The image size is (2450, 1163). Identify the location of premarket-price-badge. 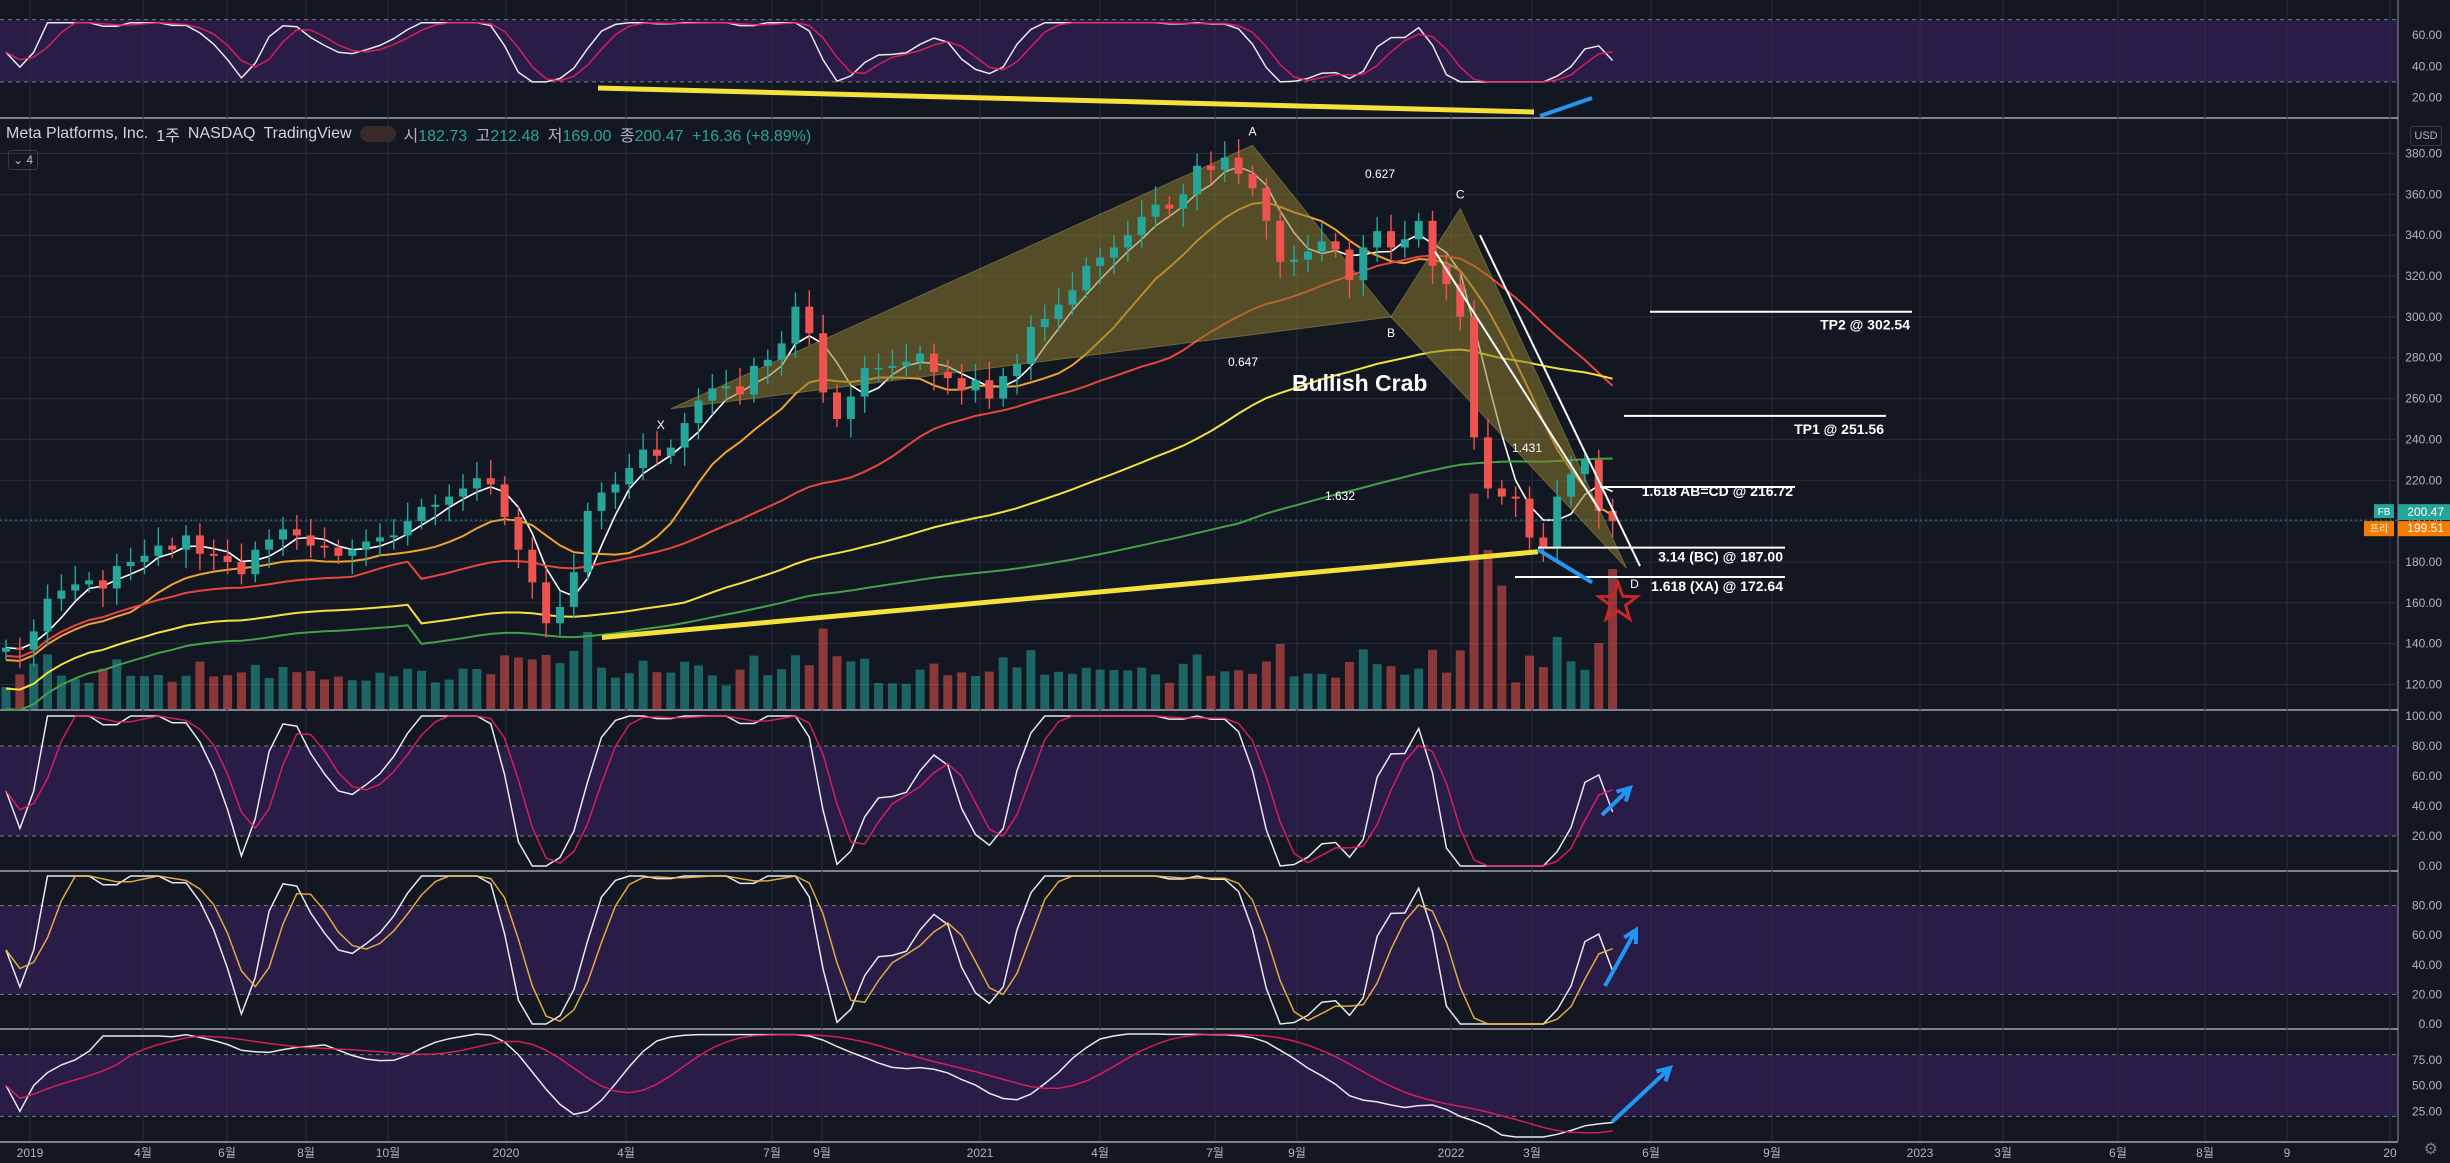
(2424, 529).